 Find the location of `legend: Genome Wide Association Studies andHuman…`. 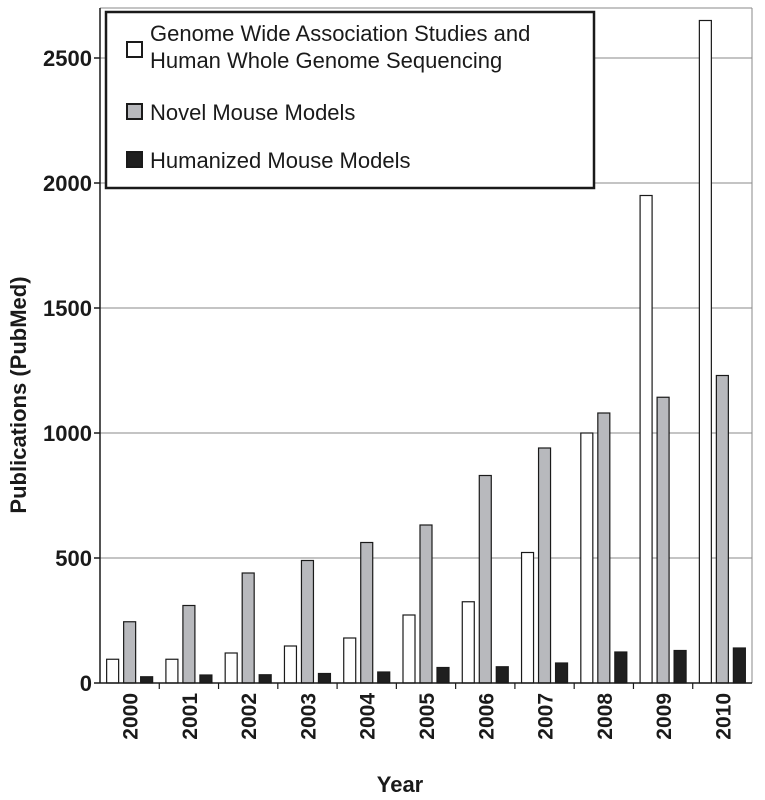

legend: Genome Wide Association Studies andHuman… is located at coordinates (350, 100).